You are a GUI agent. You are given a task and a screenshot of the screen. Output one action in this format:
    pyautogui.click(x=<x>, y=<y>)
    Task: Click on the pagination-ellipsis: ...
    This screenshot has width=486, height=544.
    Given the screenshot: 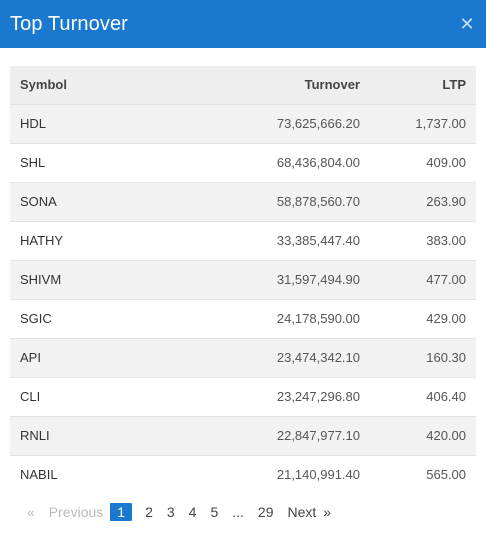 What is the action you would take?
    pyautogui.click(x=238, y=512)
    